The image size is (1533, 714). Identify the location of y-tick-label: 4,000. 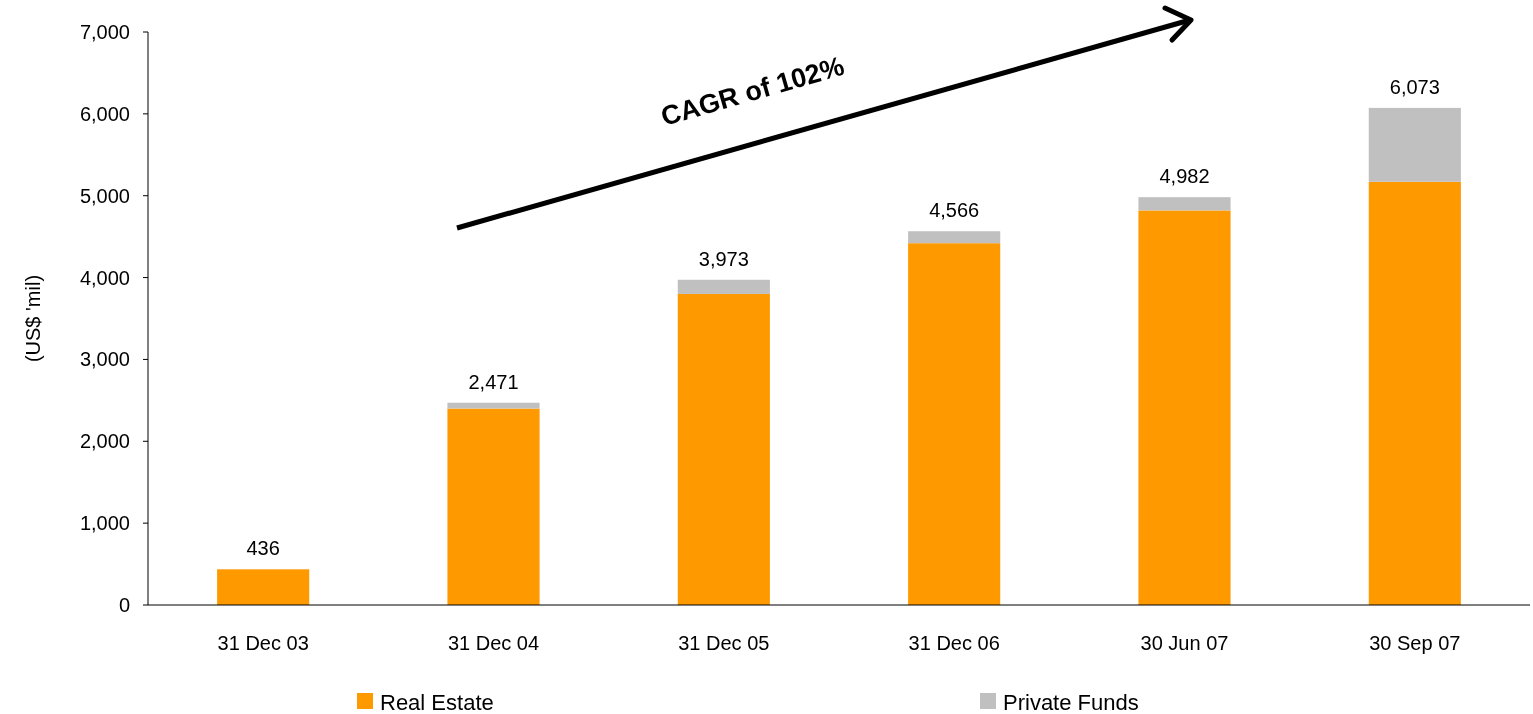
(104, 277).